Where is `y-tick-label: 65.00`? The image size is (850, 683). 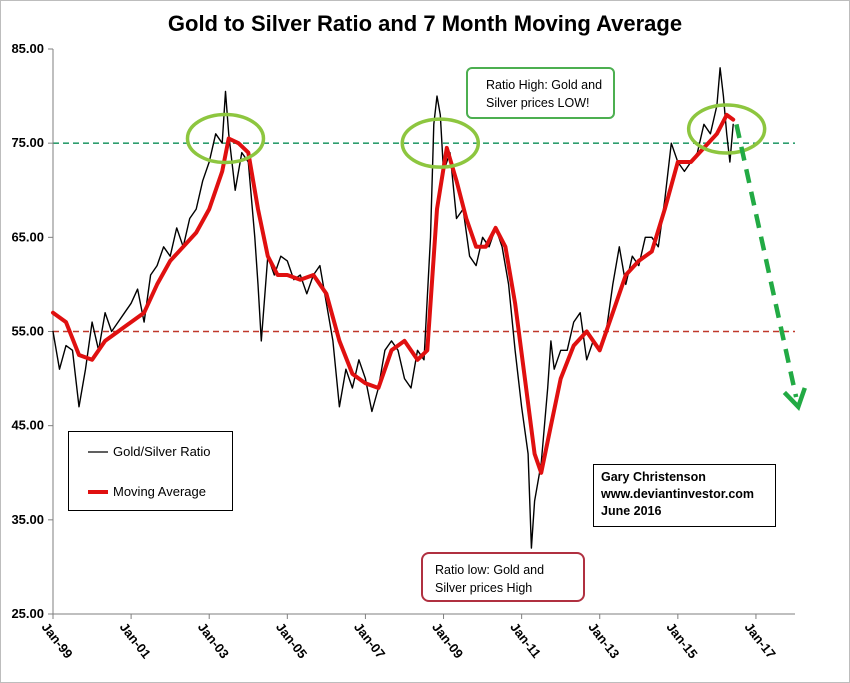
y-tick-label: 65.00 is located at coordinates (27, 236).